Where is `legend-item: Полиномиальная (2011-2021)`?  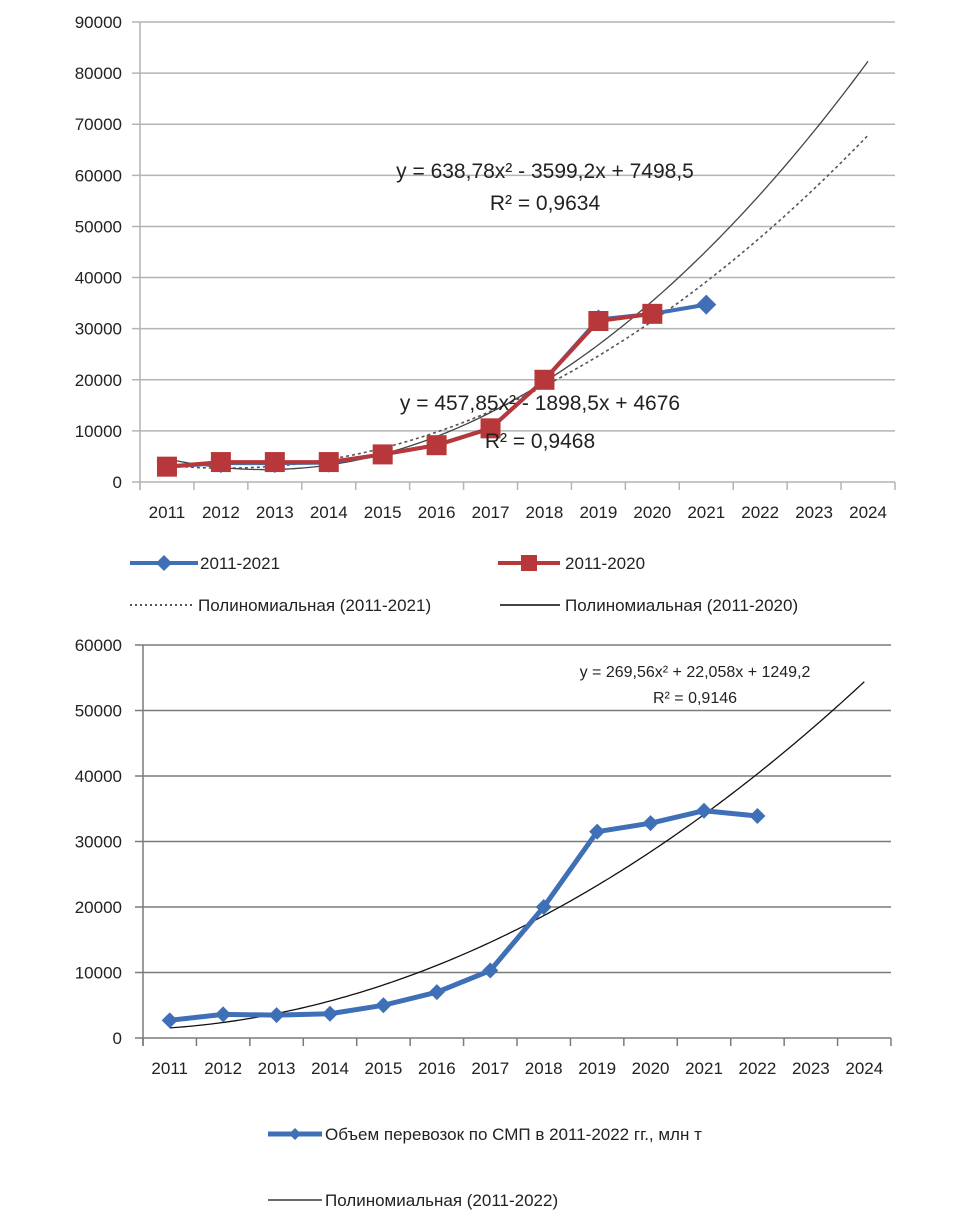
legend-item: Полиномиальная (2011-2021) is located at coordinates (280, 605).